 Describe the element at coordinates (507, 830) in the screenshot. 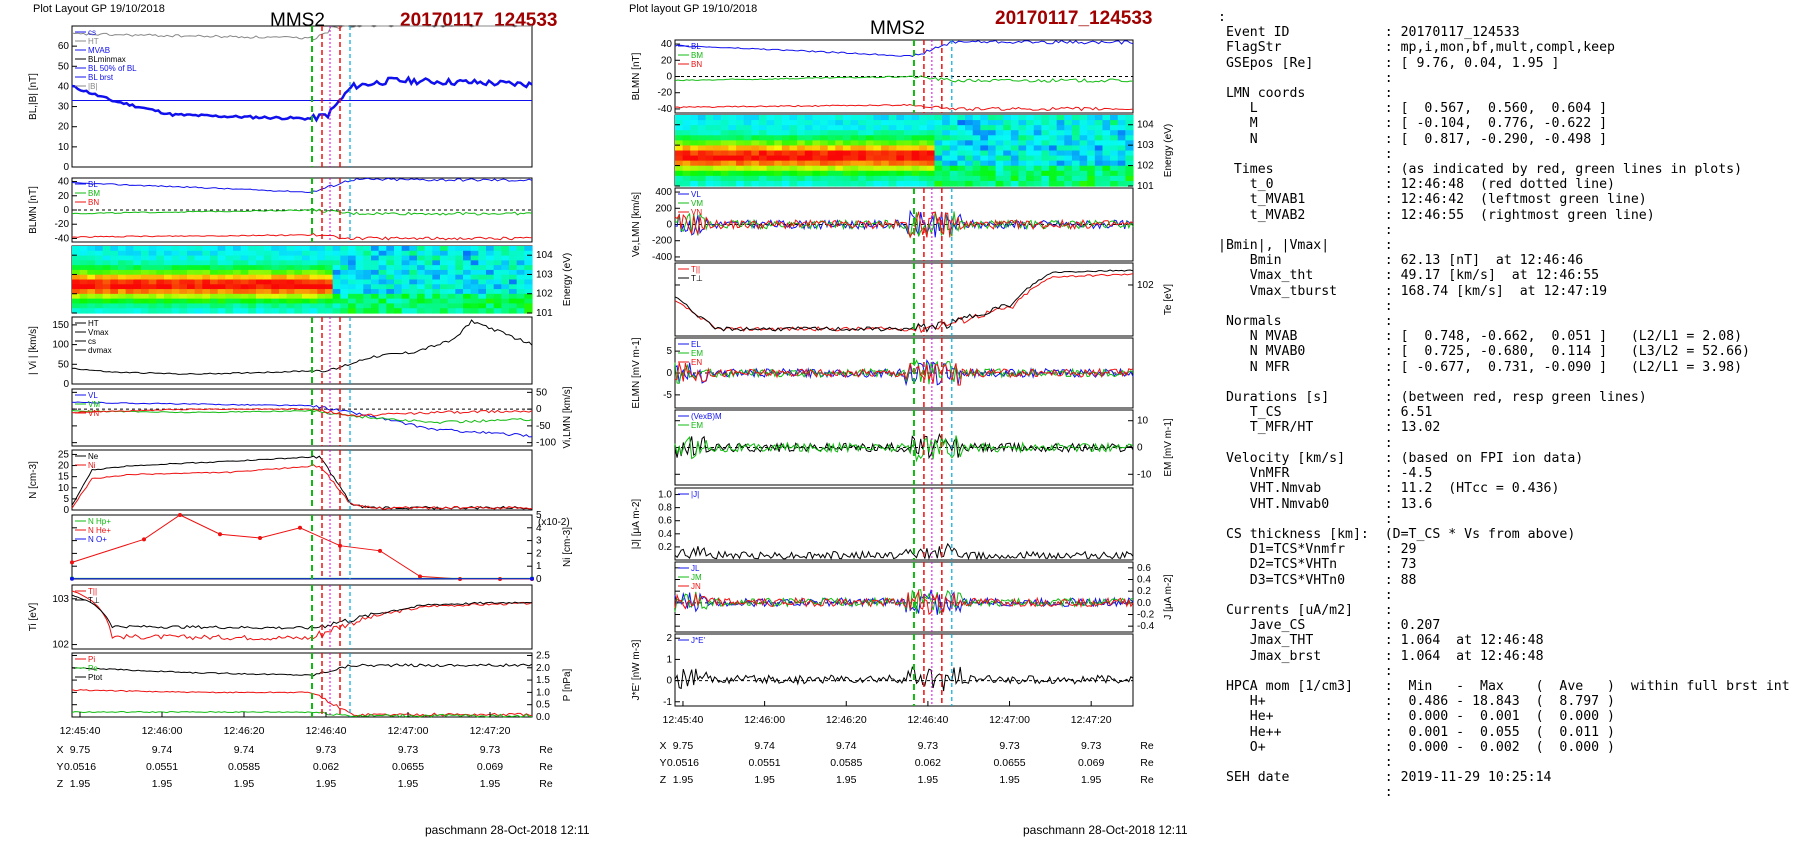

I see `left-footer-credit: paschmann 28-Oct-2018 12:11` at that location.